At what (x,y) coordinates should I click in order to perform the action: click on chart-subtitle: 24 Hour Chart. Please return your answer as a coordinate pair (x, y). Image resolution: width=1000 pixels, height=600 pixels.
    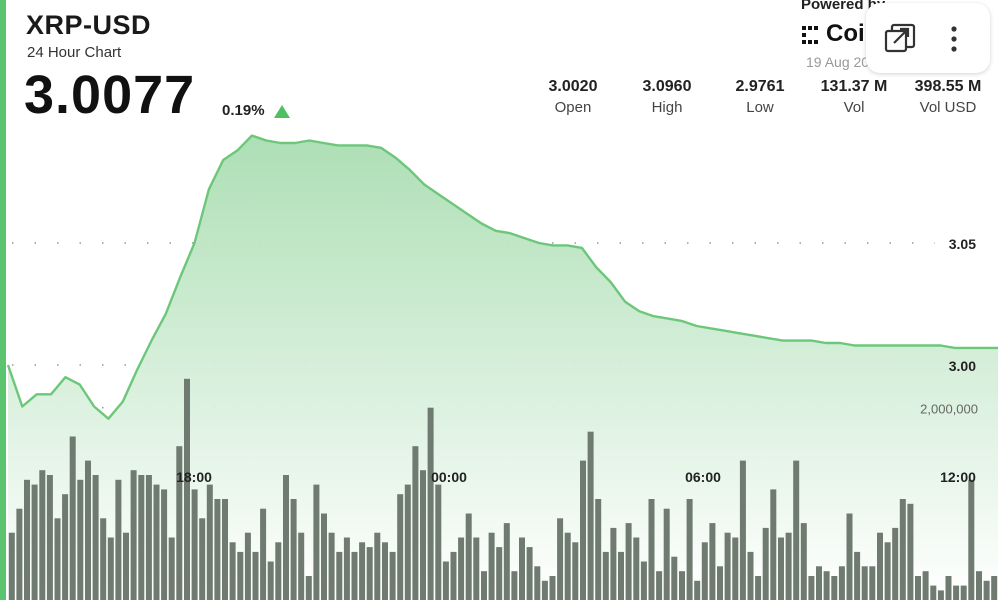
    Looking at the image, I should click on (74, 52).